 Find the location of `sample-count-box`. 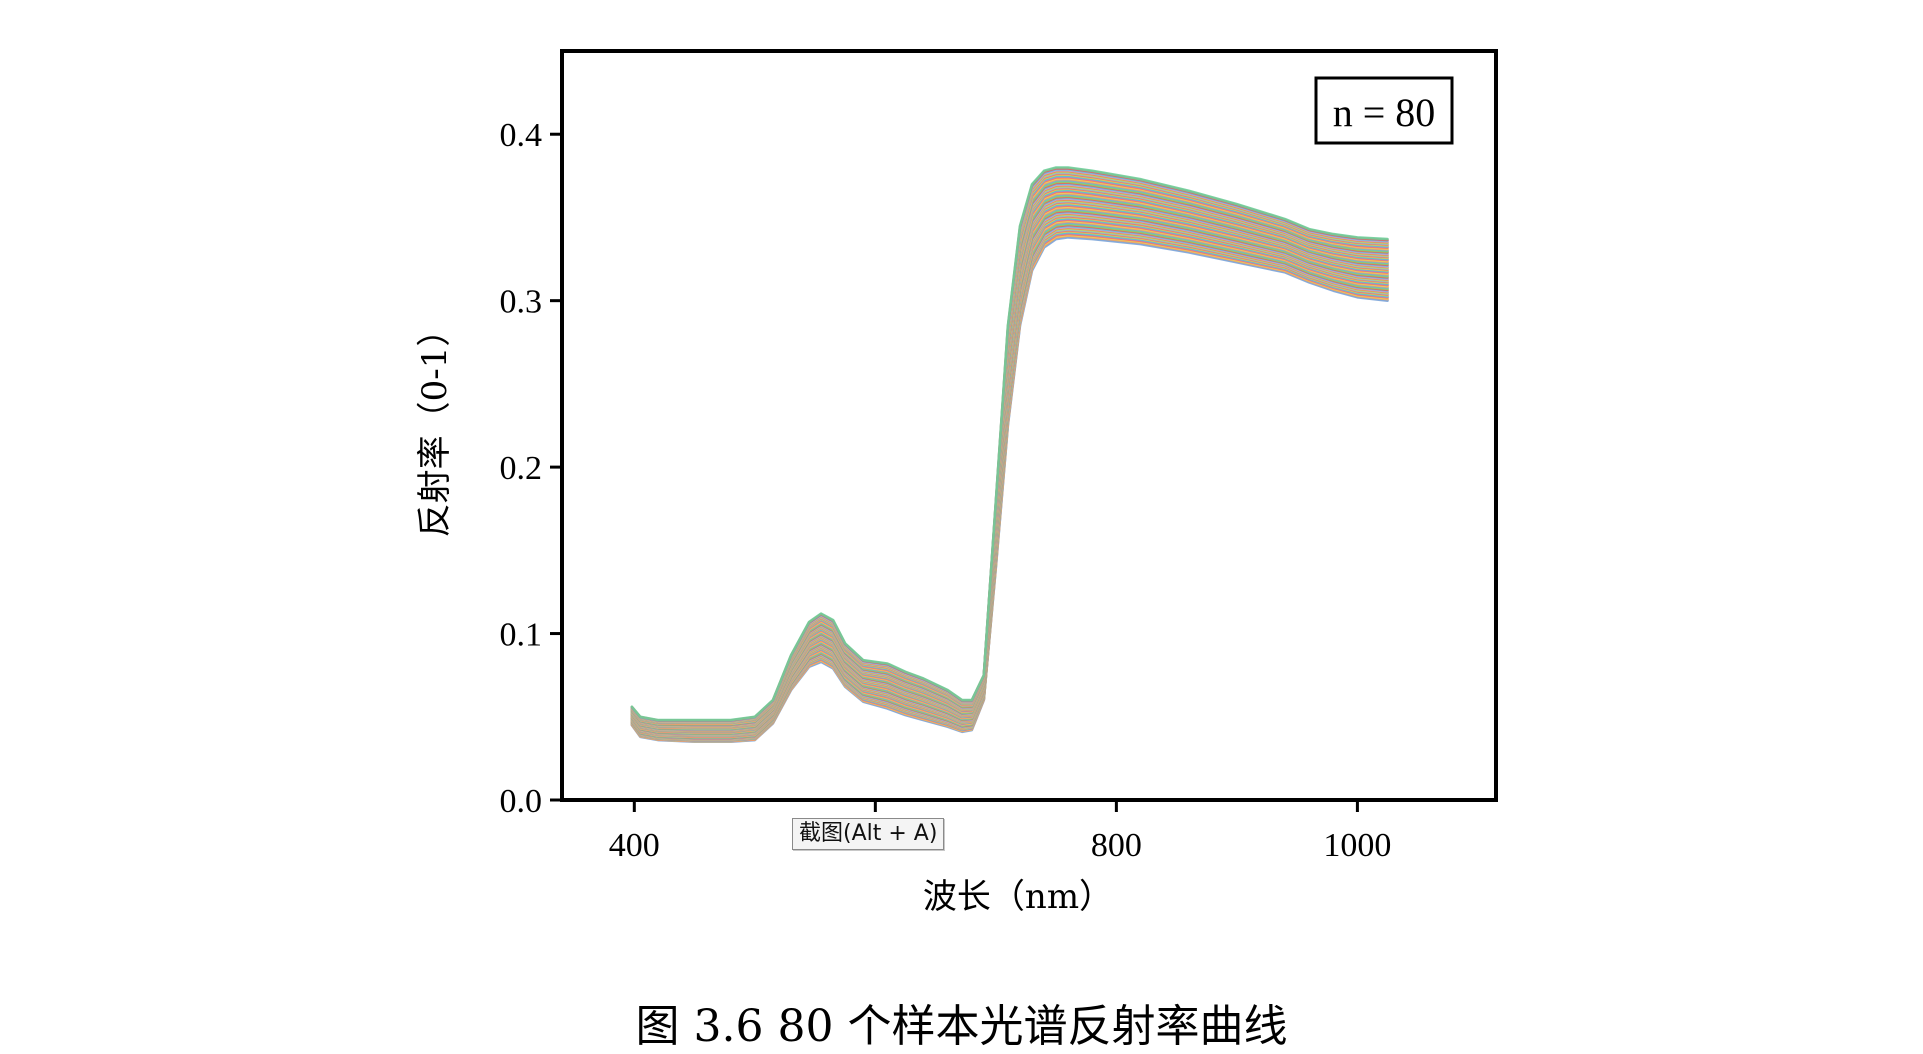

sample-count-box is located at coordinates (1384, 110).